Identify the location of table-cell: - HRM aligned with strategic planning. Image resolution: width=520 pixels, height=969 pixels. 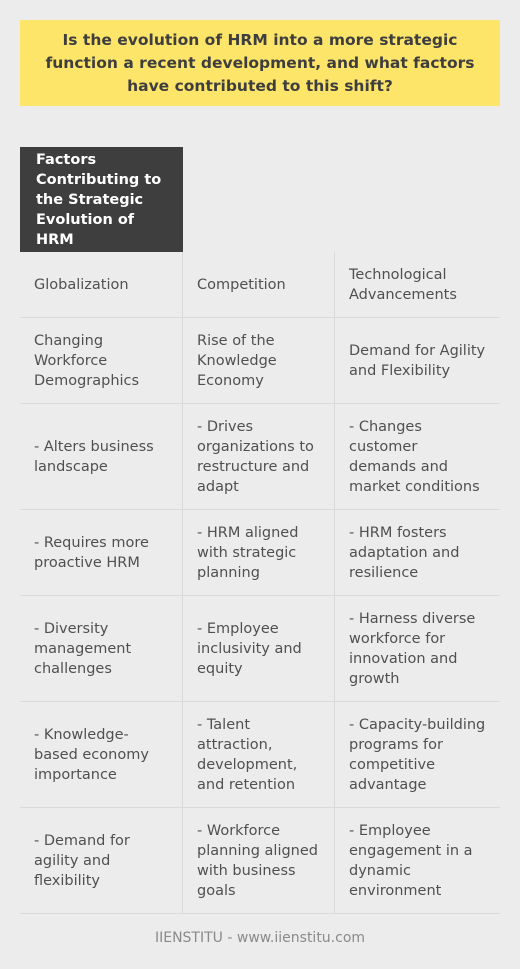
(259, 552).